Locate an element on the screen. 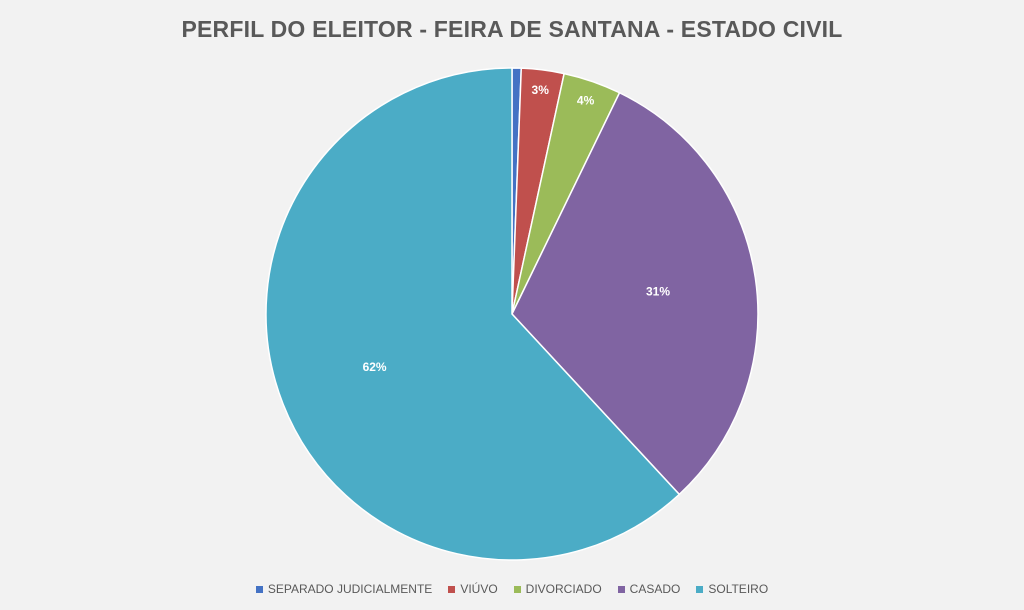 Image resolution: width=1024 pixels, height=610 pixels. data-label-solteiro: 62% is located at coordinates (375, 367).